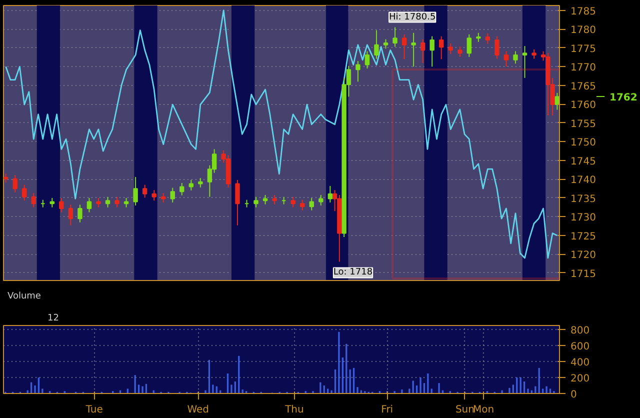  I want to click on annotation: Lo: 1718, so click(353, 273).